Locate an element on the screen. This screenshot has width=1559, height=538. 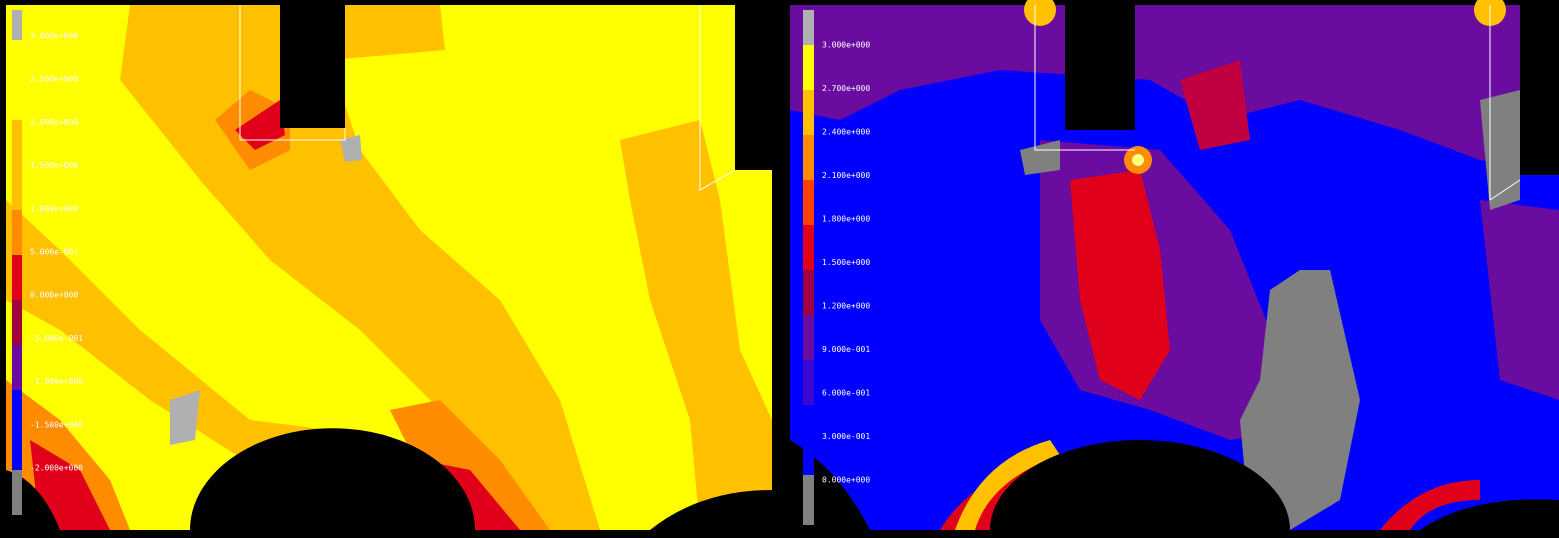
legend-label: 1.200e+000 is located at coordinates (846, 306).